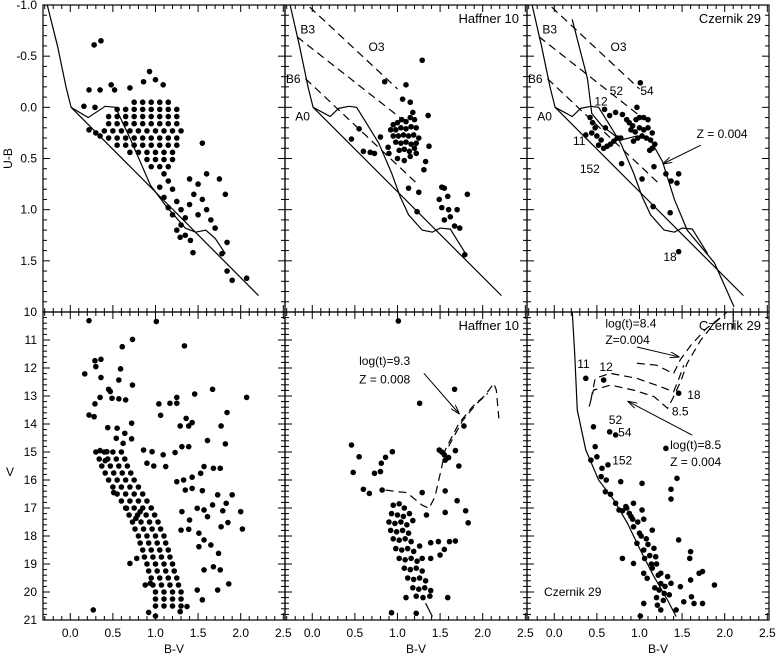 The width and height of the screenshot is (778, 660). I want to click on annotation-label: Czernik 29, so click(573, 592).